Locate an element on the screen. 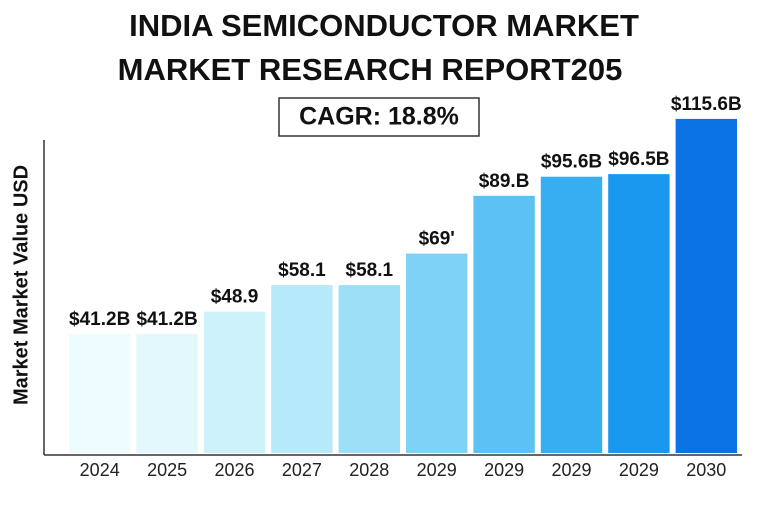  value-label: $95.6B is located at coordinates (571, 162).